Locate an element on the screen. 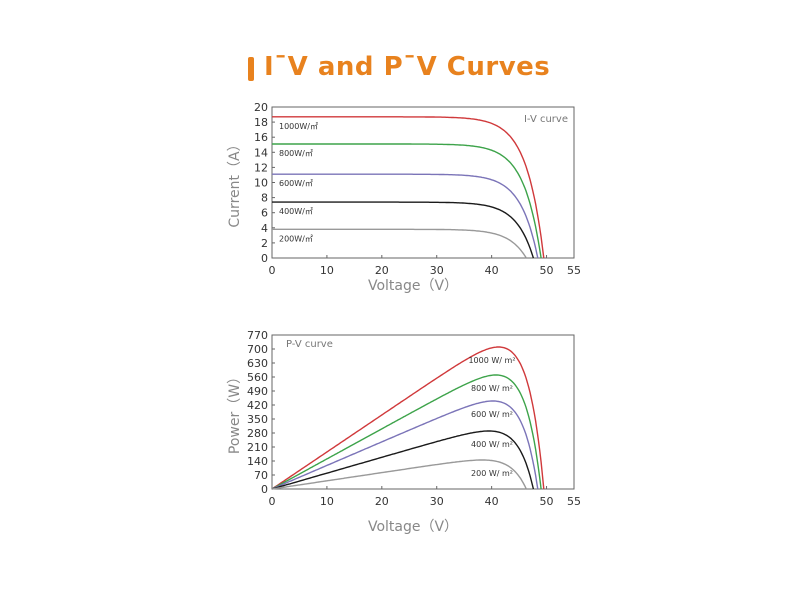 This screenshot has height=600, width=800. y-tick-label: 2 is located at coordinates (264, 243).